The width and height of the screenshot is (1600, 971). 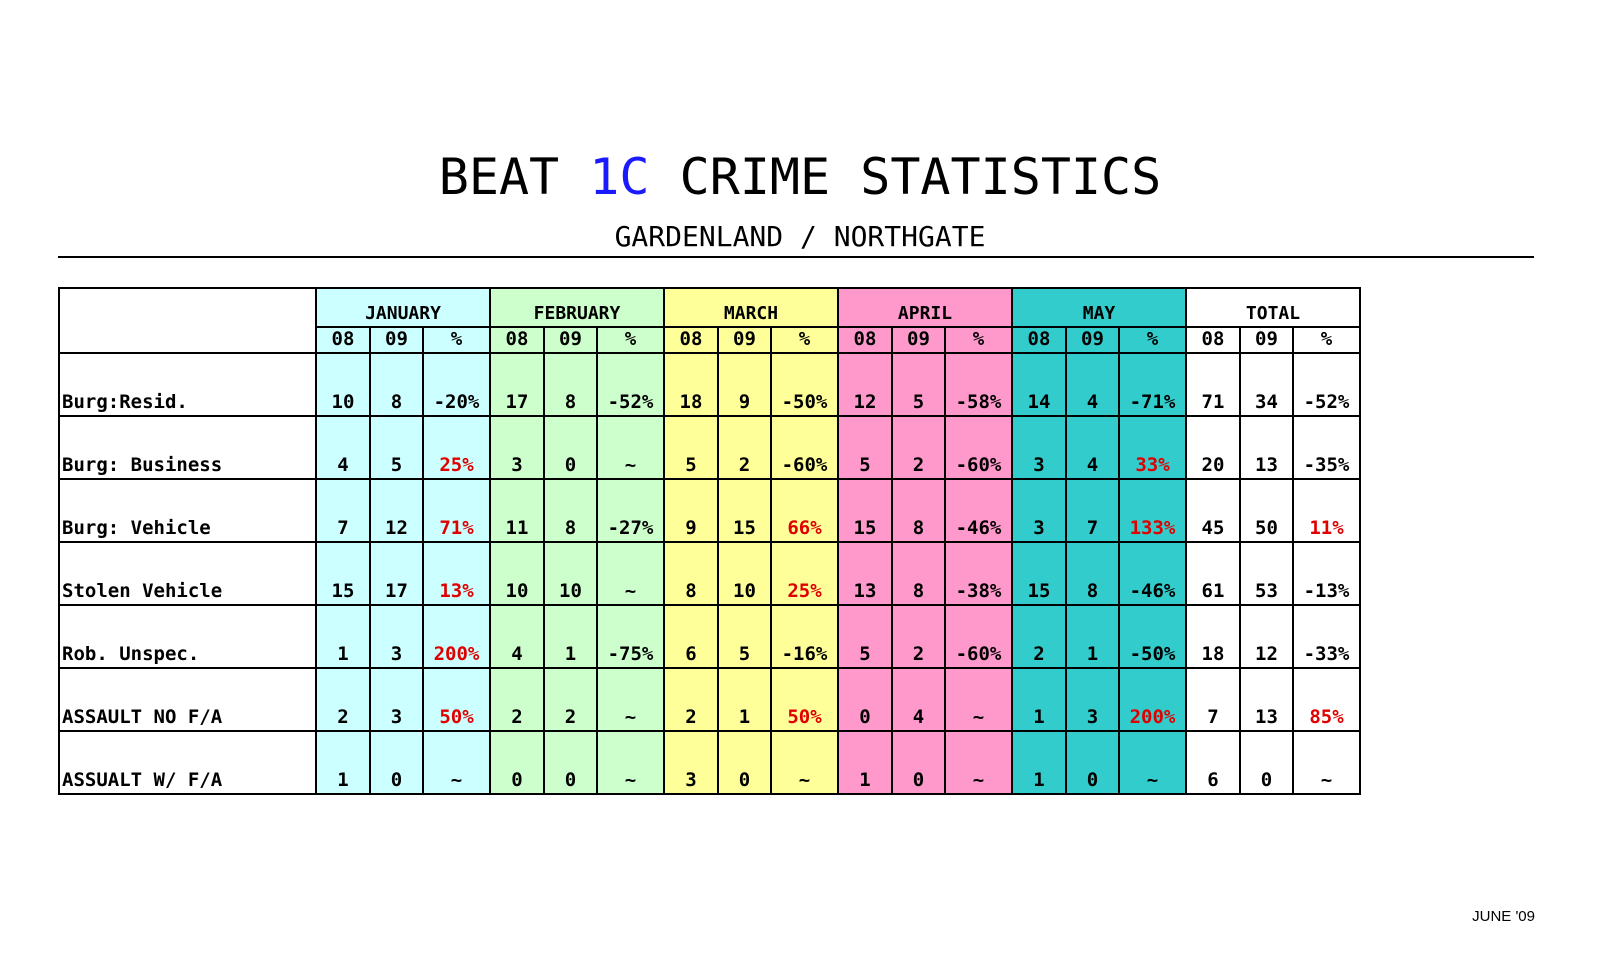 I want to click on group-header-row: JANUARY FEBRUARY MARCH APRIL MAY TOTAL, so click(x=709, y=320).